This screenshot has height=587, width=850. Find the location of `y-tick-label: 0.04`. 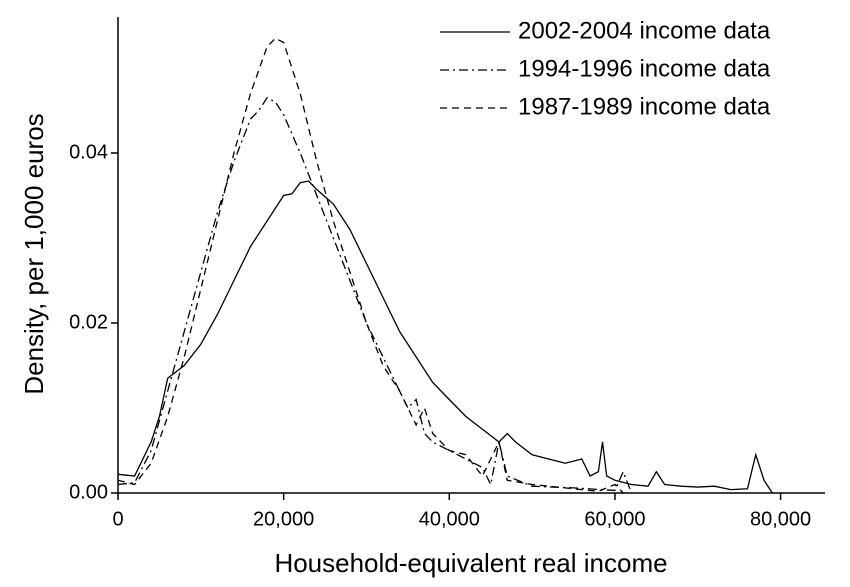

y-tick-label: 0.04 is located at coordinates (88, 152).